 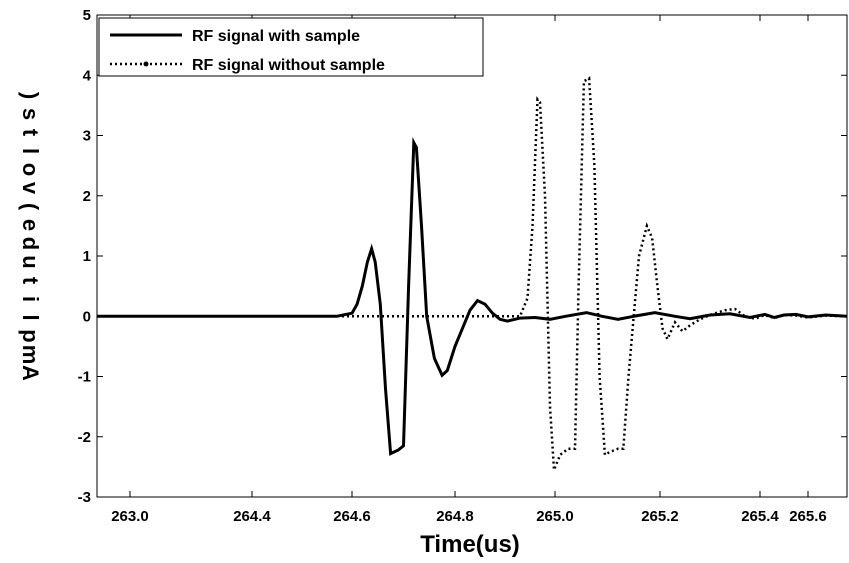 What do you see at coordinates (87, 75) in the screenshot?
I see `y-tick-label: 4` at bounding box center [87, 75].